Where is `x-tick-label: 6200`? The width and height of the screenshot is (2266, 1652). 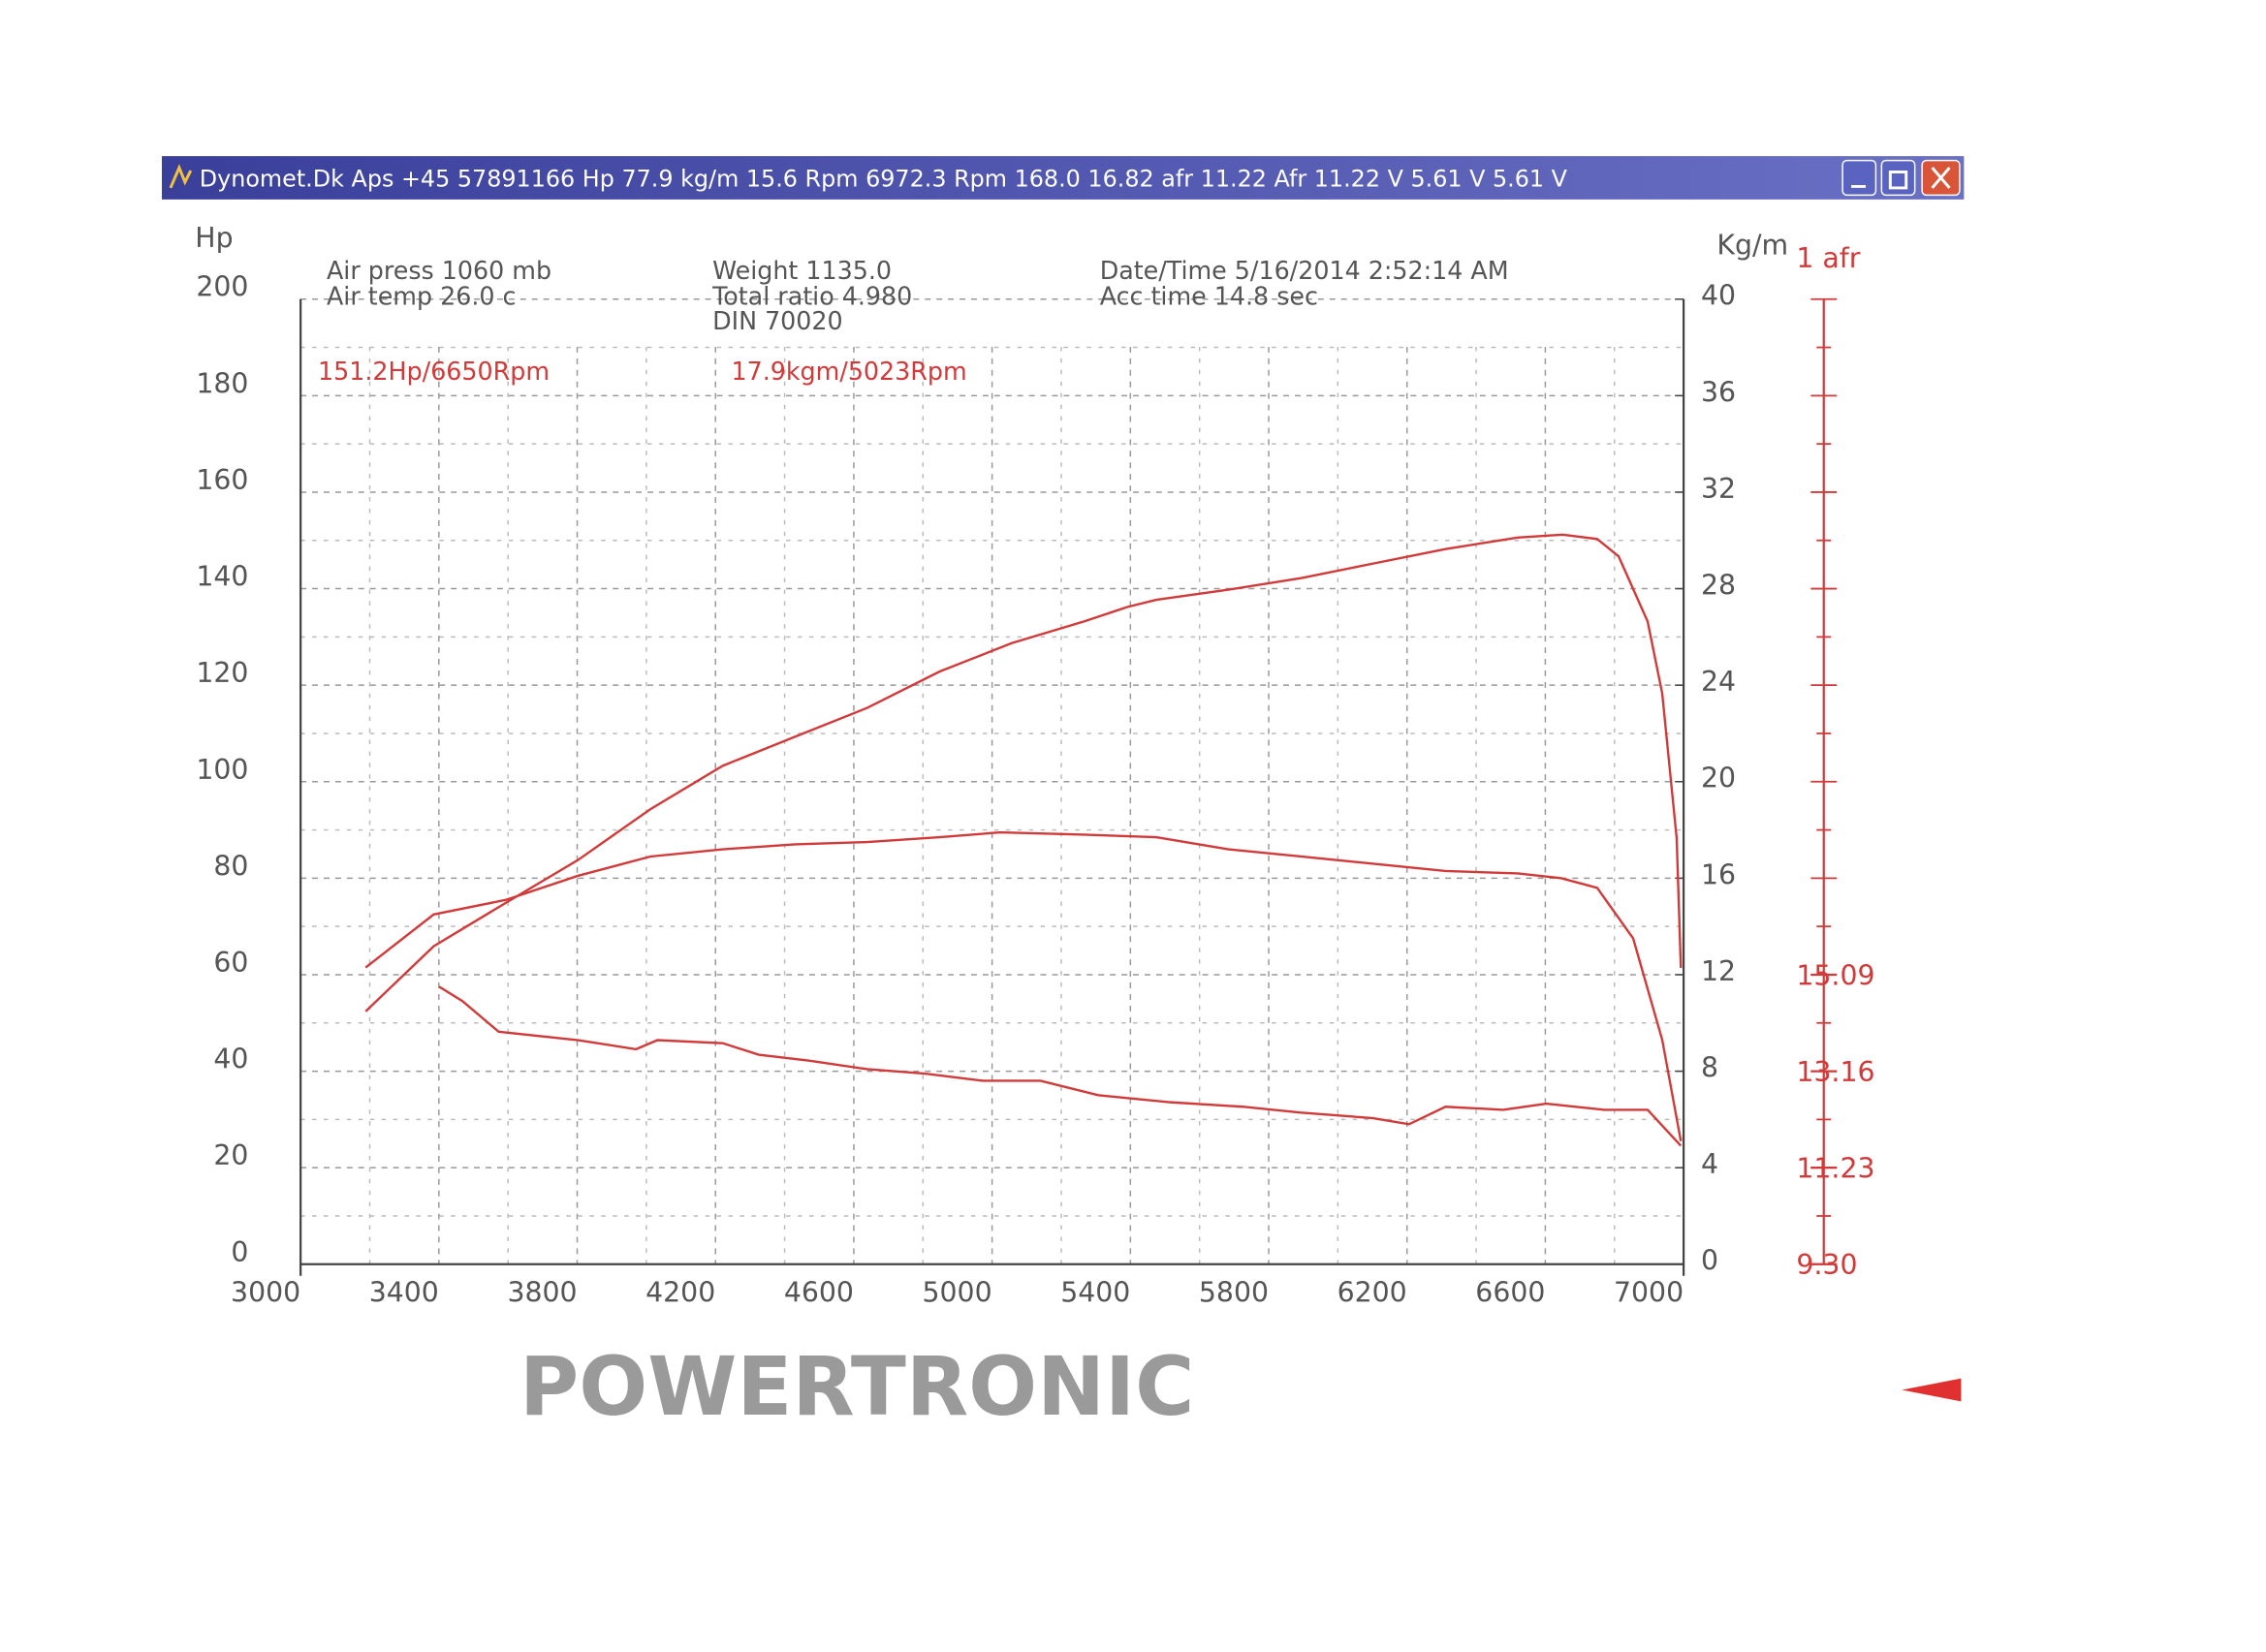
x-tick-label: 6200 is located at coordinates (1373, 1293).